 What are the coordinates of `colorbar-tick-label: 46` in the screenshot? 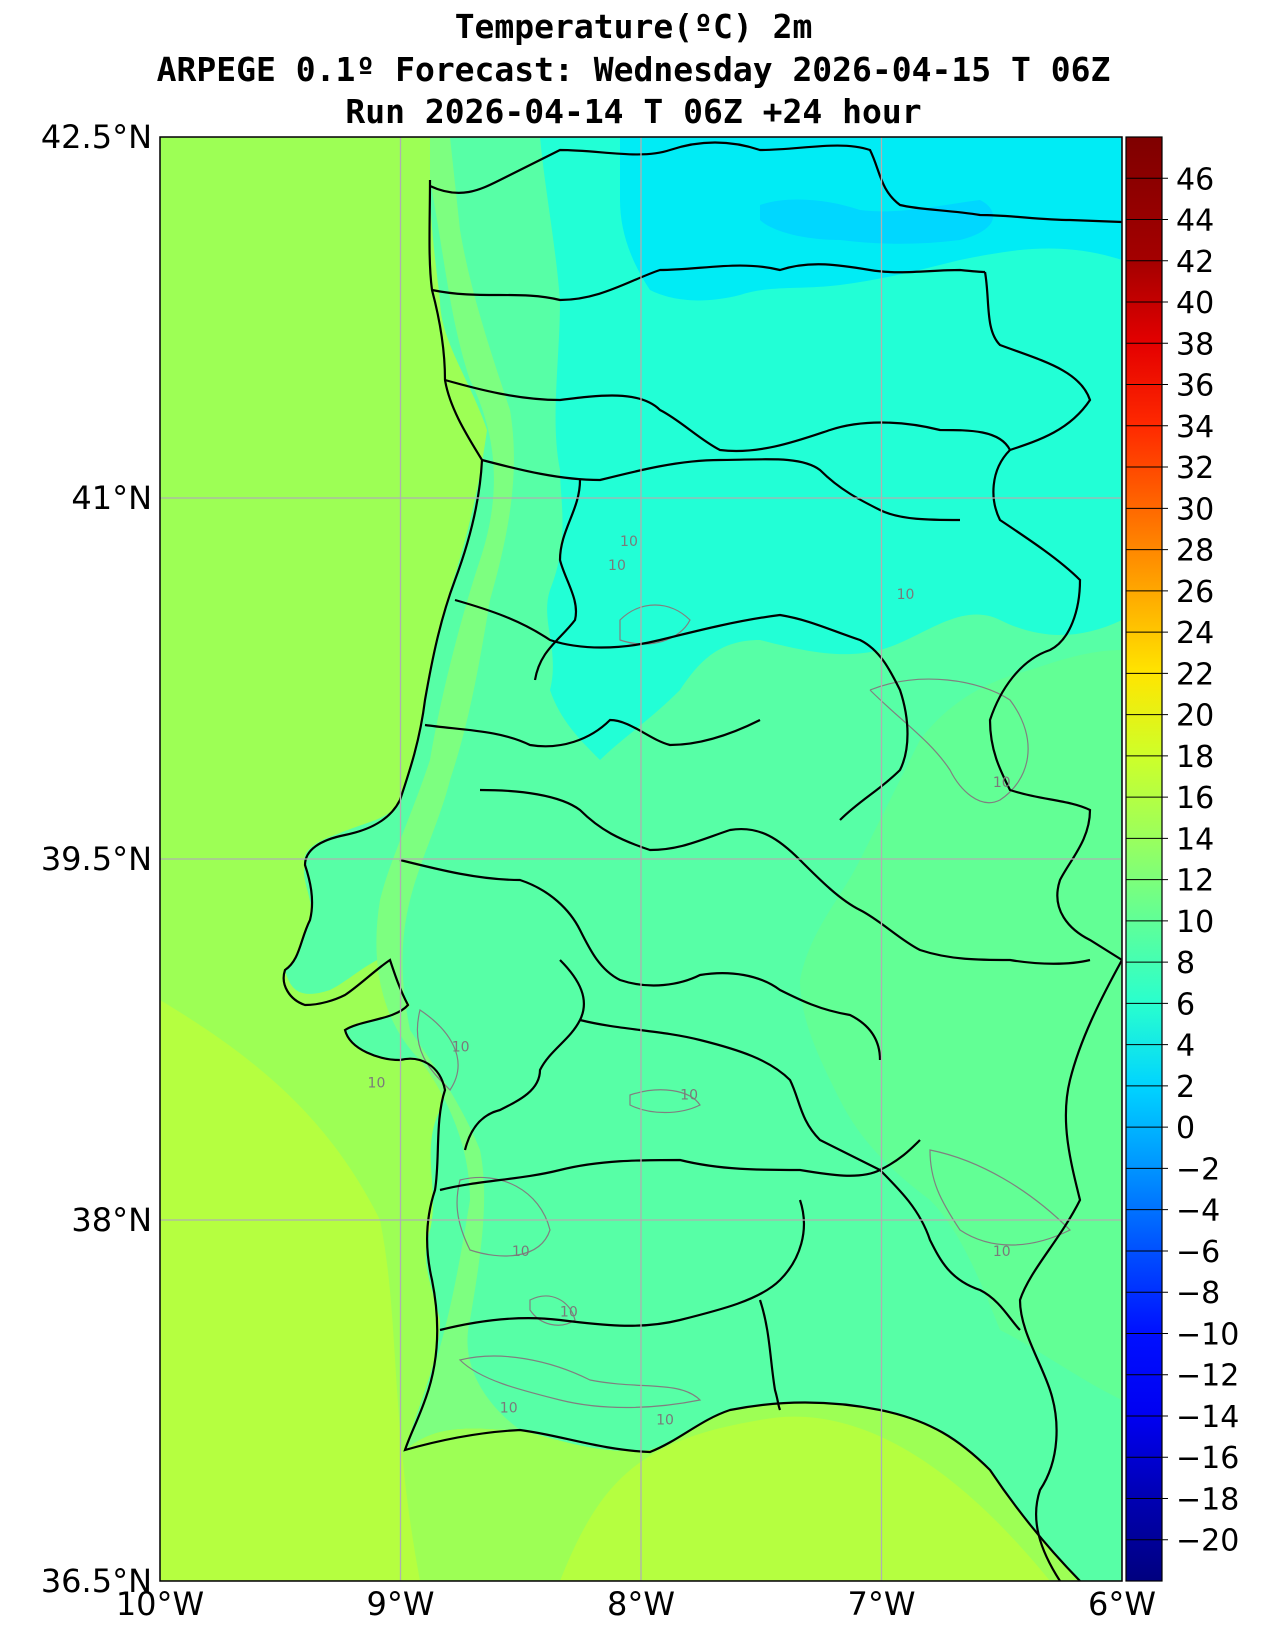 It's located at (1195, 179).